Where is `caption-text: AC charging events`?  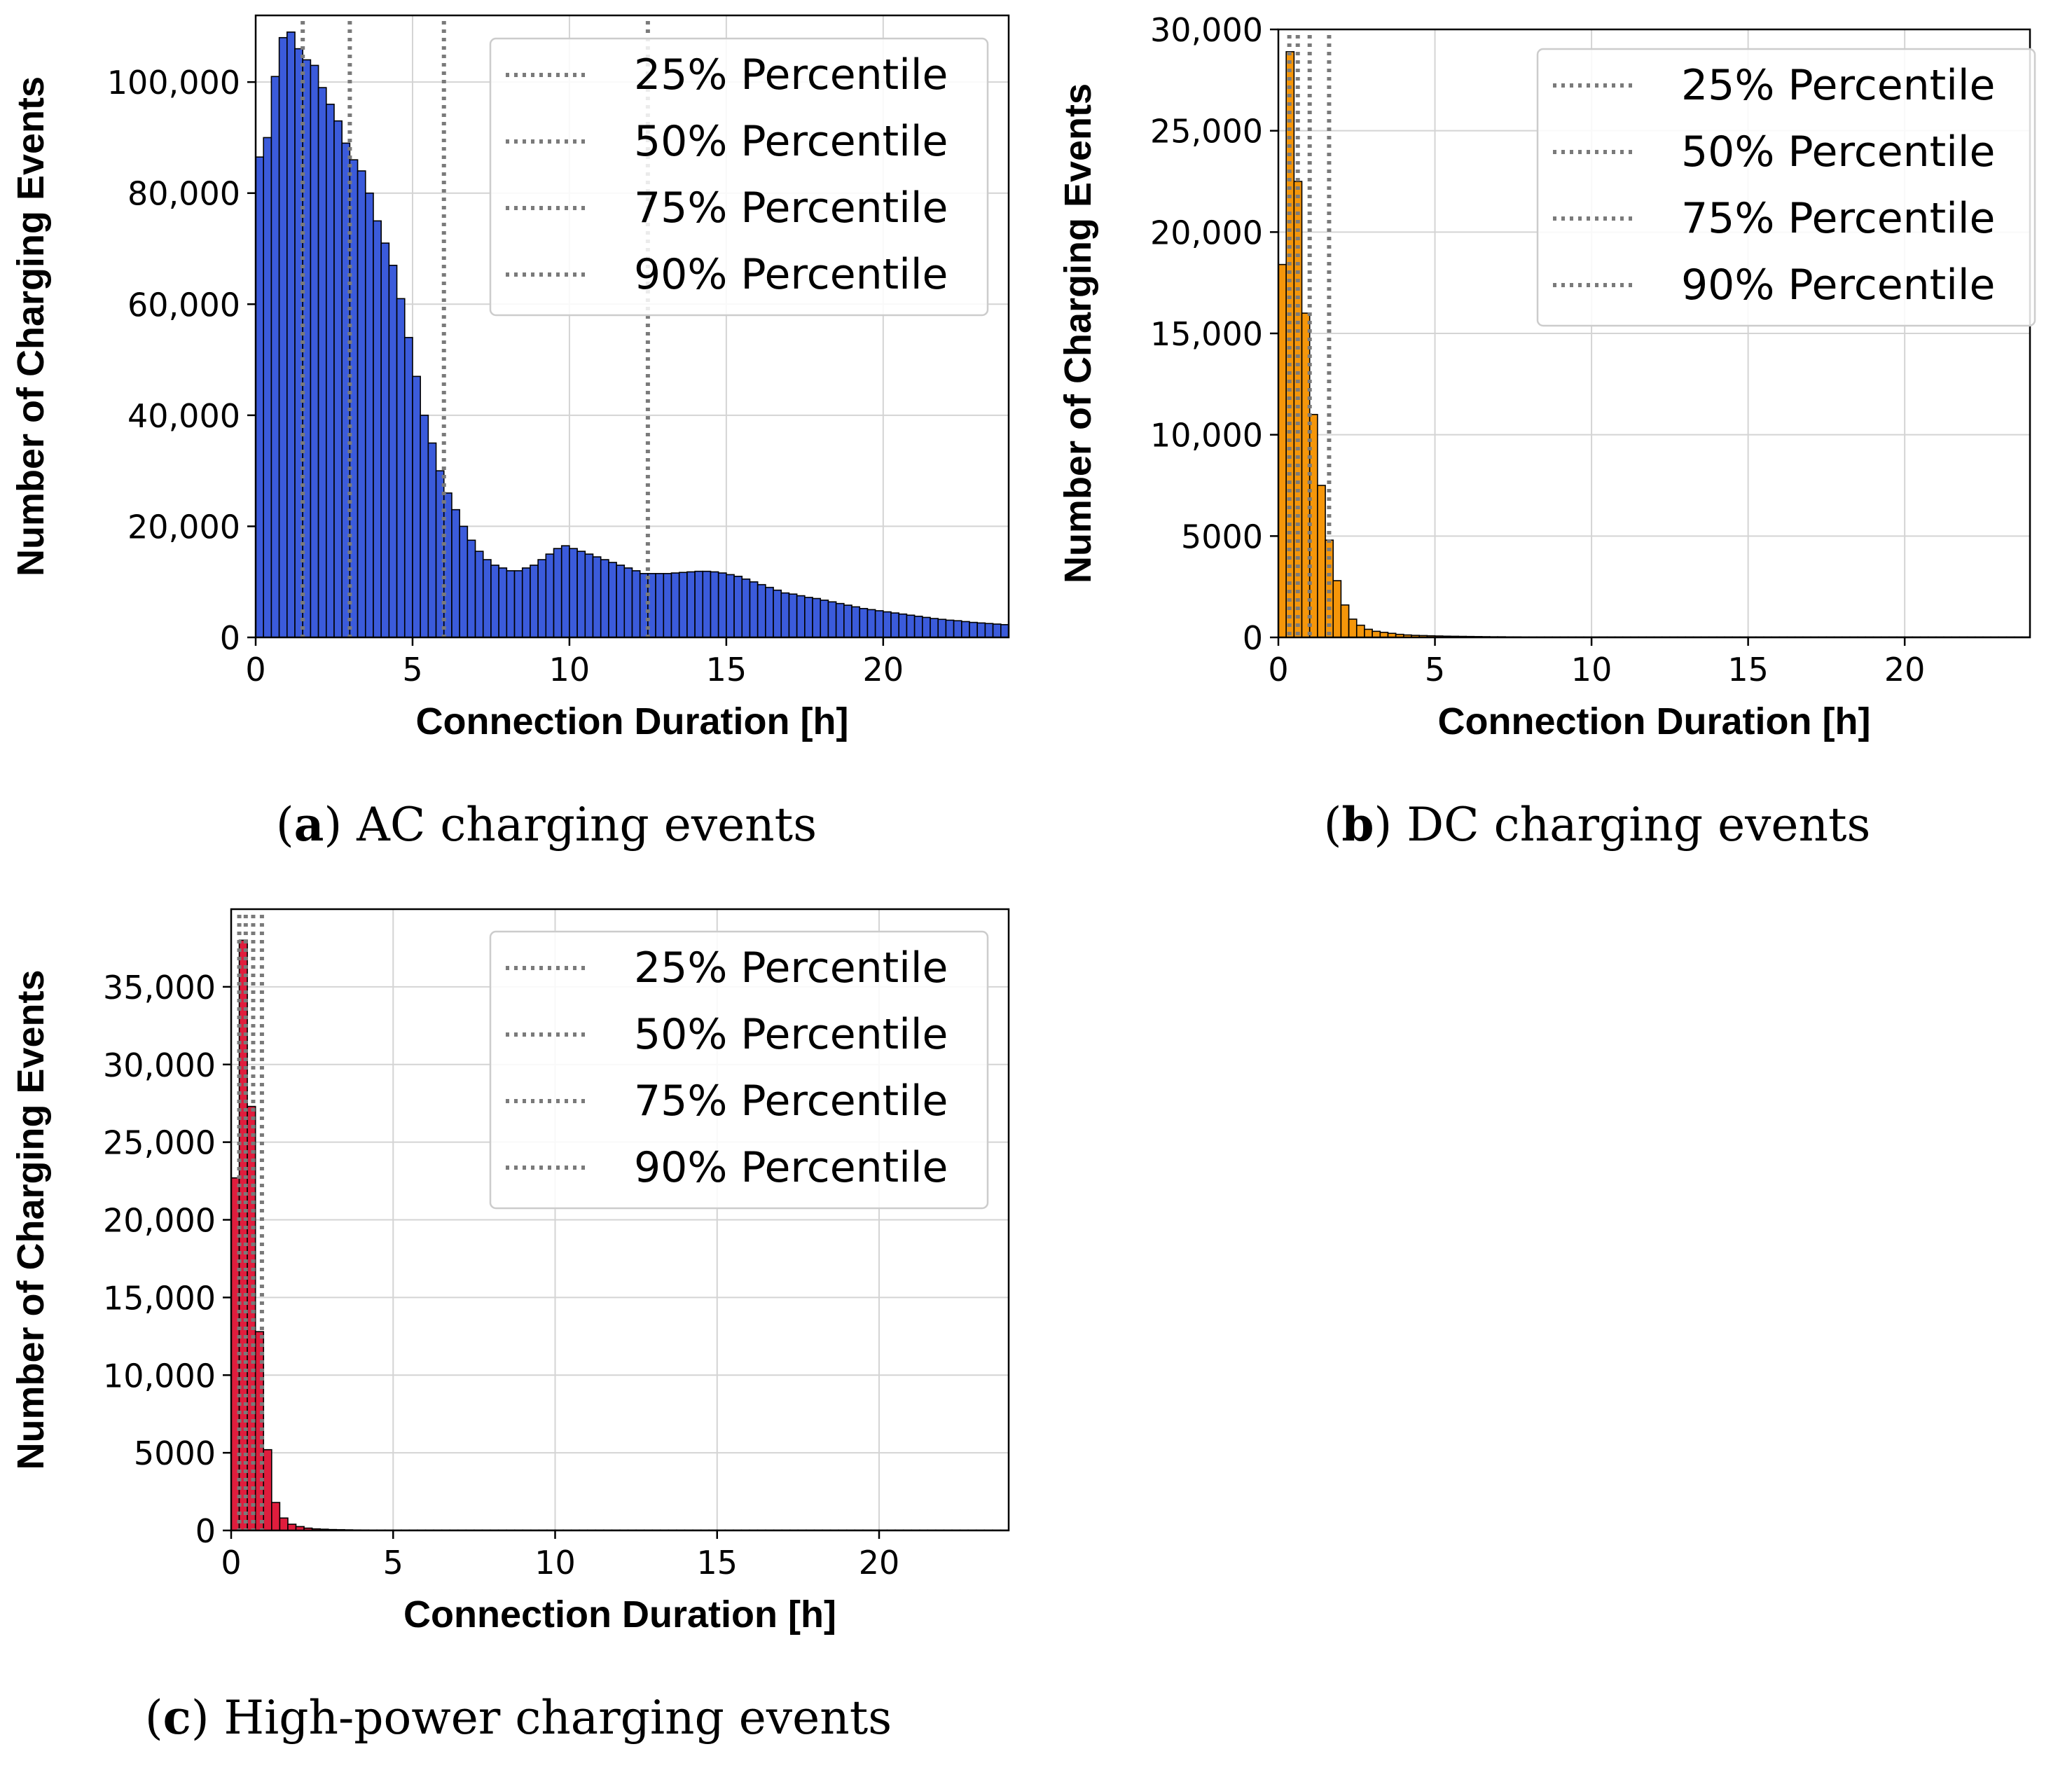 caption-text: AC charging events is located at coordinates (587, 825).